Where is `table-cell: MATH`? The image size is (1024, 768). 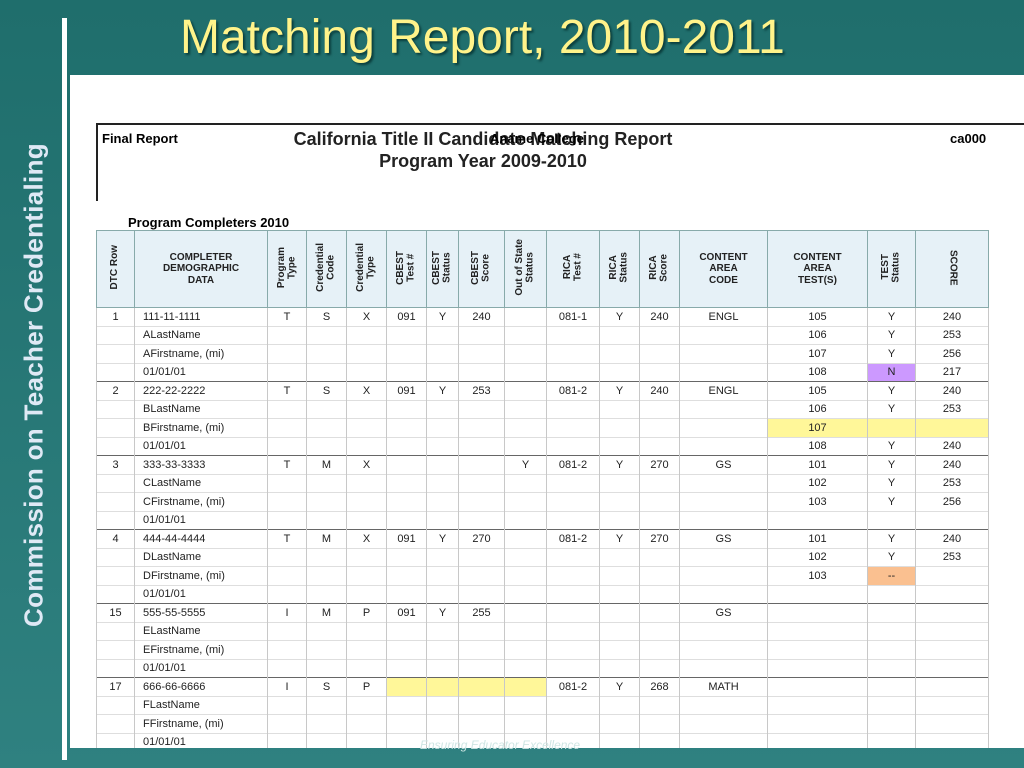
table-cell: MATH is located at coordinates (723, 686).